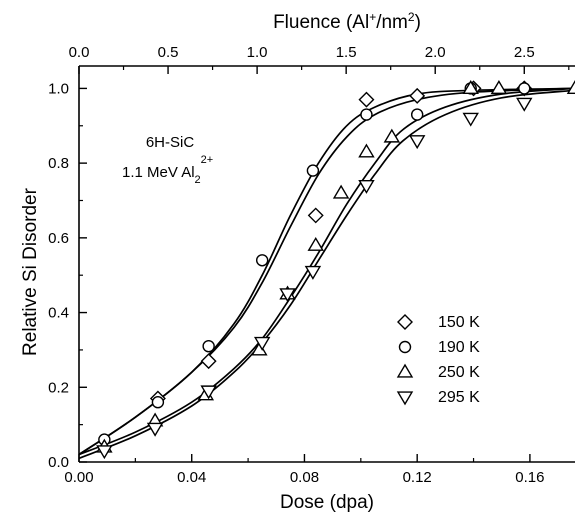 Image resolution: width=575 pixels, height=515 pixels. I want to click on y-tick-label: 0.8, so click(58, 163).